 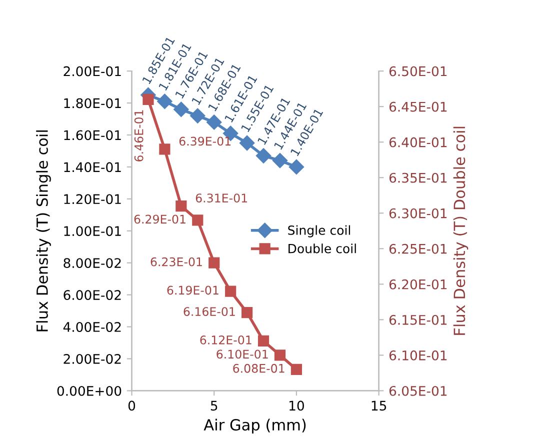 I want to click on x-tick-label: 10, so click(x=297, y=405).